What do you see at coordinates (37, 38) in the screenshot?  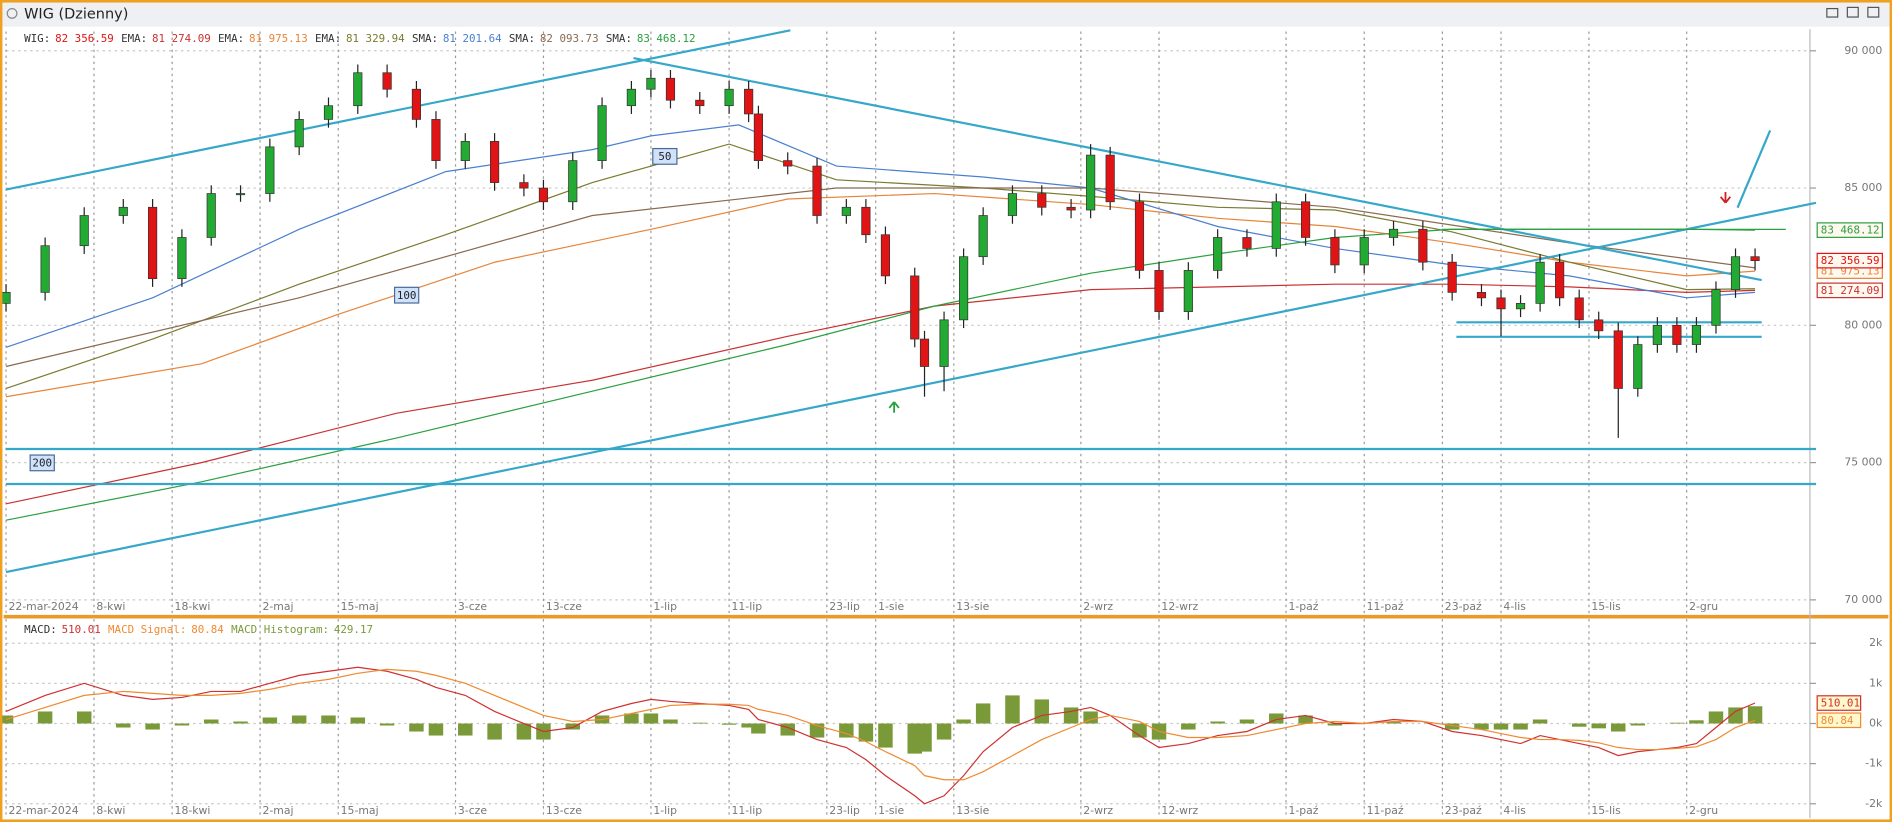 I see `header-item: WIG:` at bounding box center [37, 38].